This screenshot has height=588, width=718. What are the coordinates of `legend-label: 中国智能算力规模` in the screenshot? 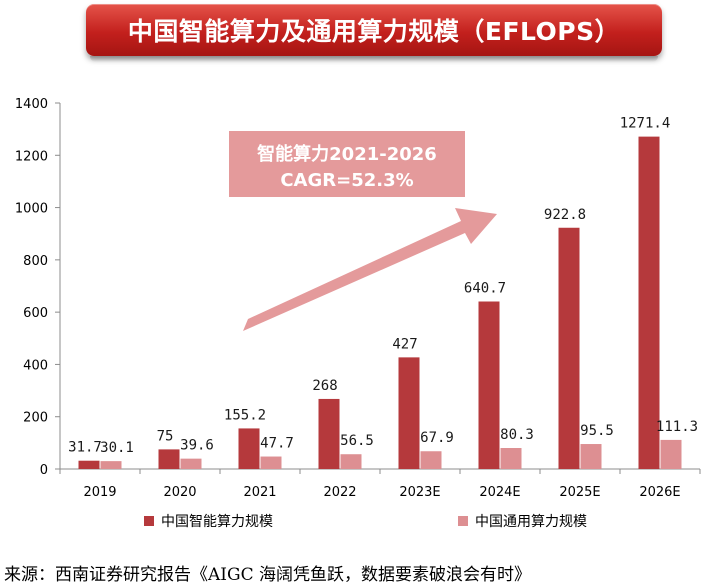 It's located at (217, 522).